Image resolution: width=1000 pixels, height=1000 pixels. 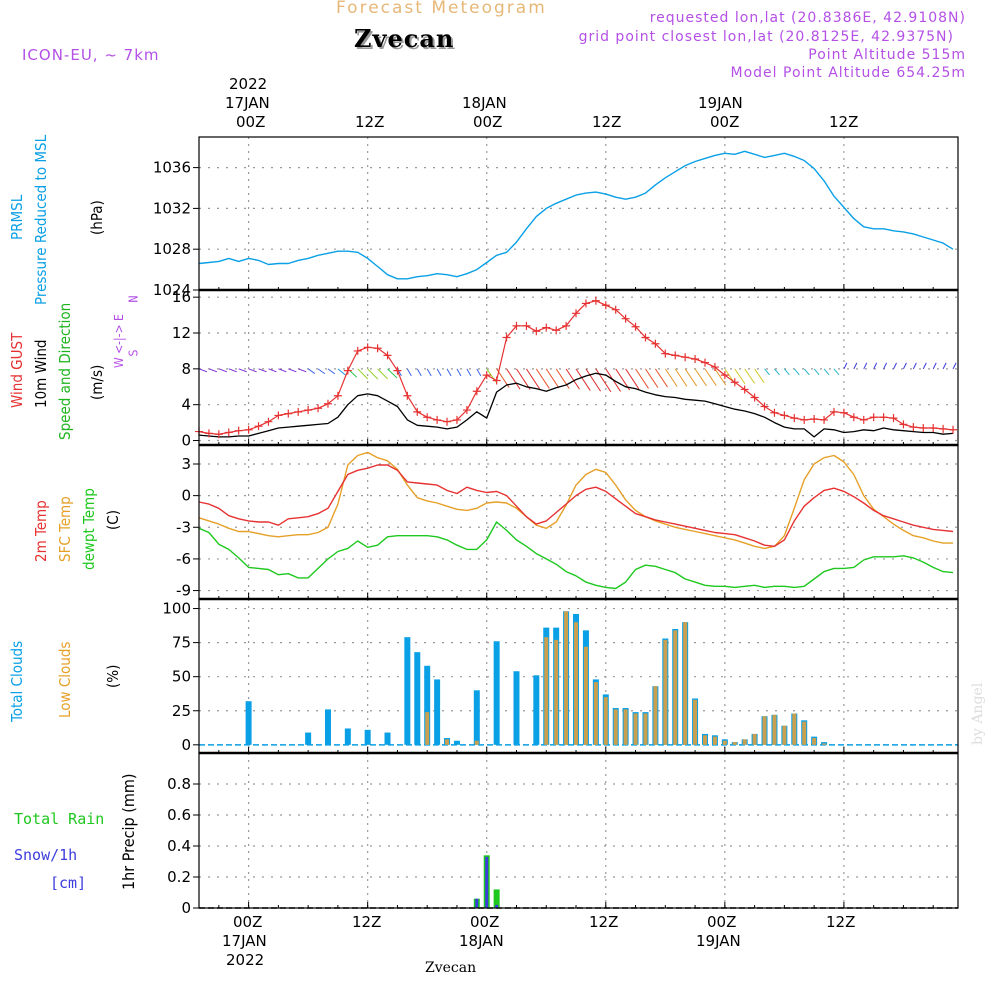 I want to click on station-name: Zvecan, so click(x=404, y=38).